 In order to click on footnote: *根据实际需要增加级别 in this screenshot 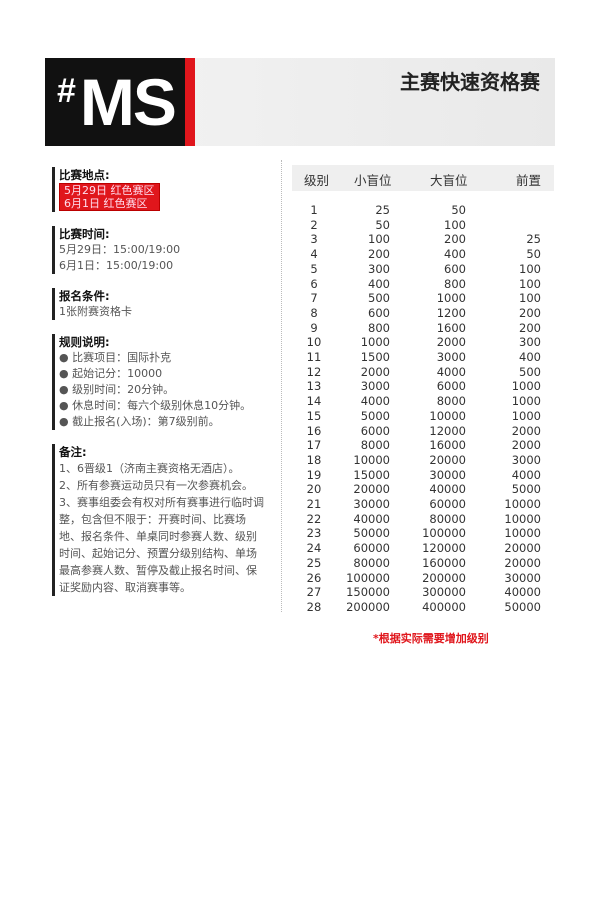, I will do `click(431, 638)`.